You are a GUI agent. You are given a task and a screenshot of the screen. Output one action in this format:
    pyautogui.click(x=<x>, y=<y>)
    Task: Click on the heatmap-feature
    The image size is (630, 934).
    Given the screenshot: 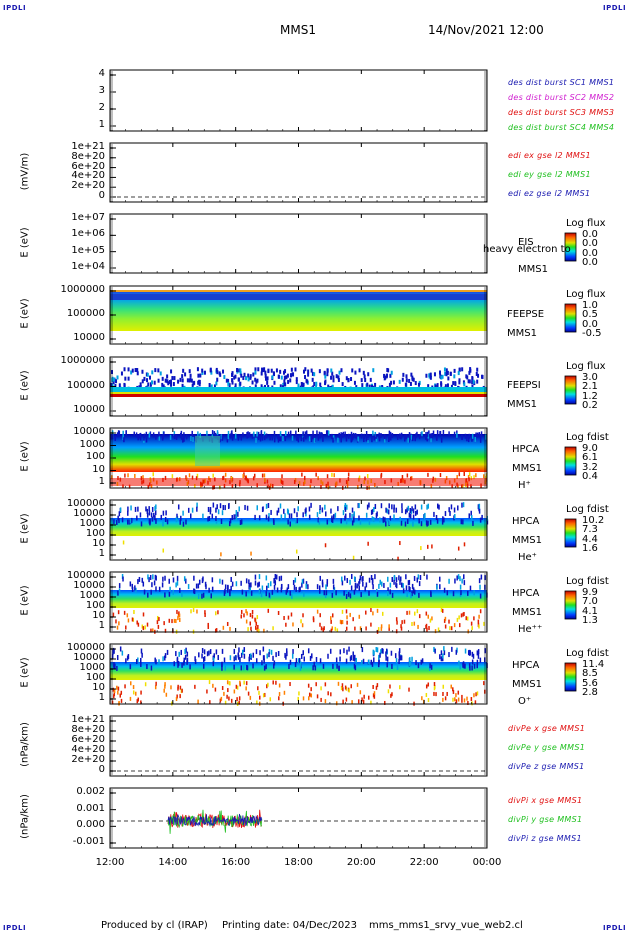 What is the action you would take?
    pyautogui.click(x=207, y=451)
    